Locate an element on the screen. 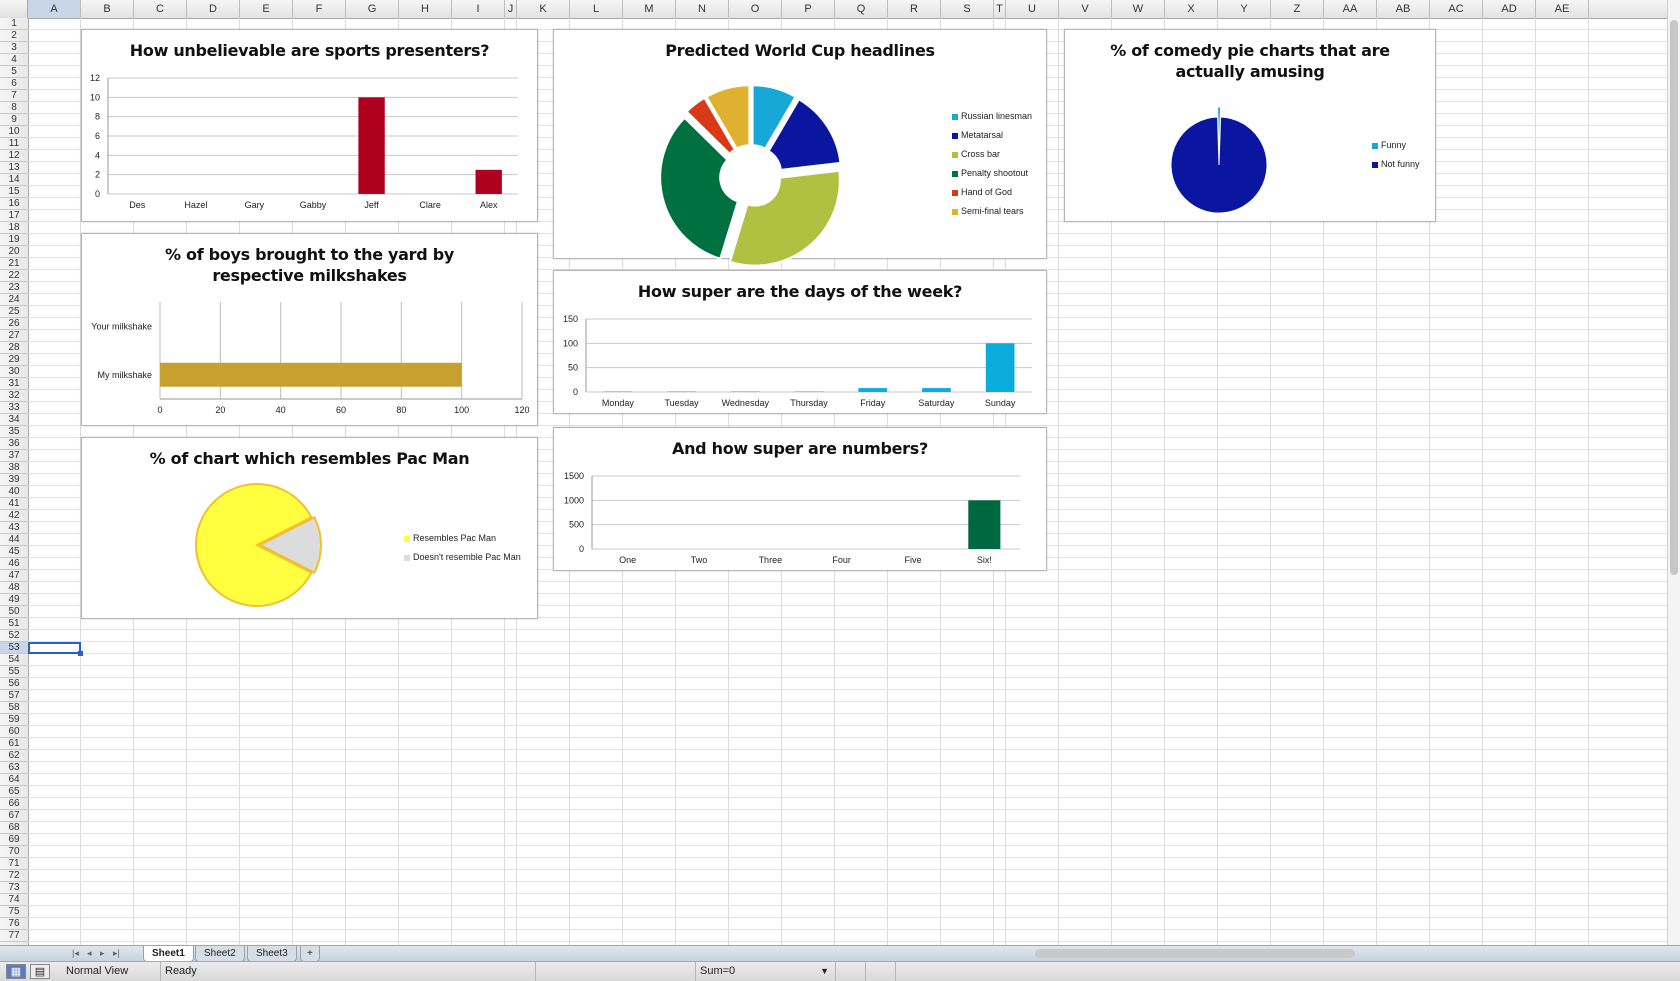 This screenshot has height=981, width=1680. column-header-i: I is located at coordinates (478, 9).